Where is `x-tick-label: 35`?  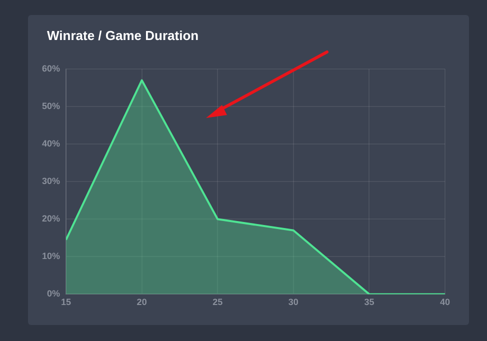 x-tick-label: 35 is located at coordinates (369, 302).